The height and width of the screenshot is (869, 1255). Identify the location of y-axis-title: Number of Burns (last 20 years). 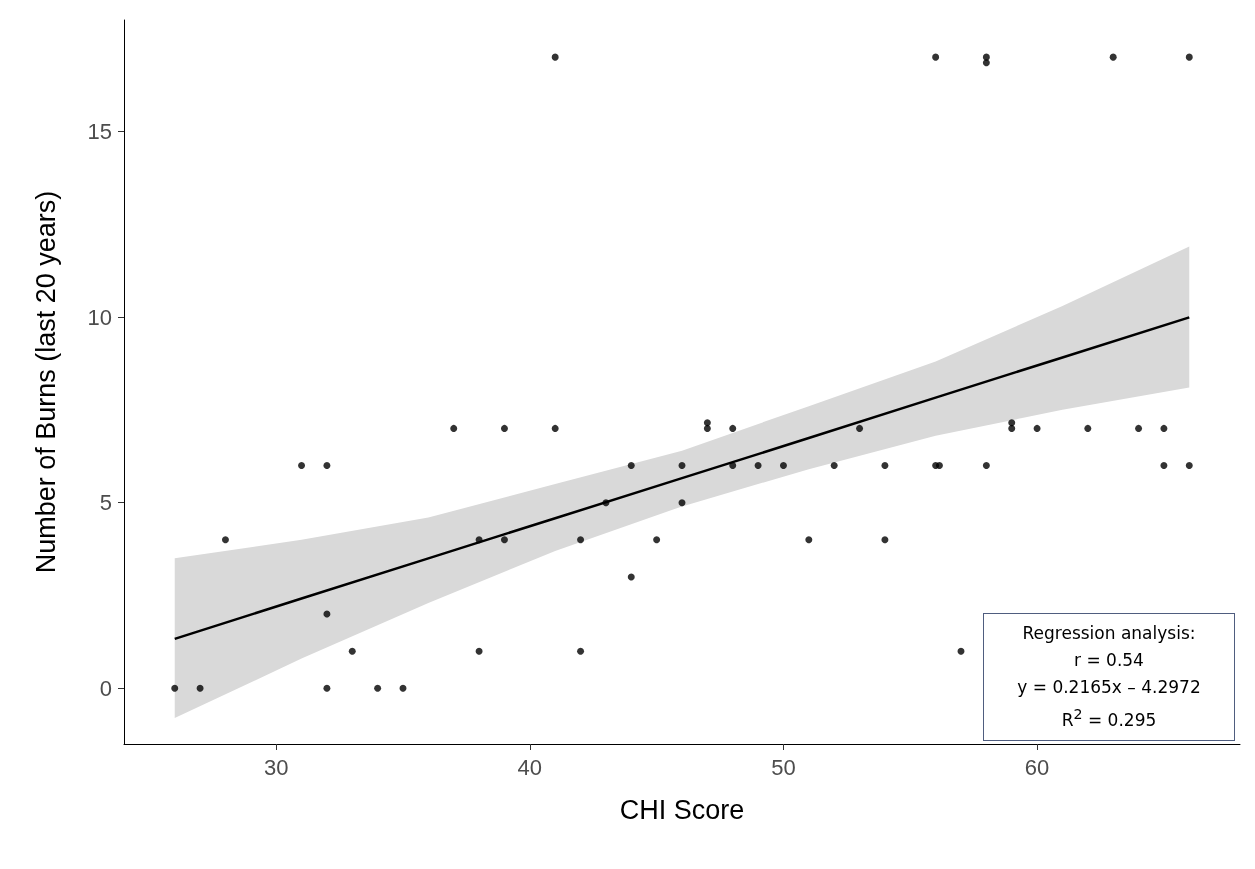
(45, 382).